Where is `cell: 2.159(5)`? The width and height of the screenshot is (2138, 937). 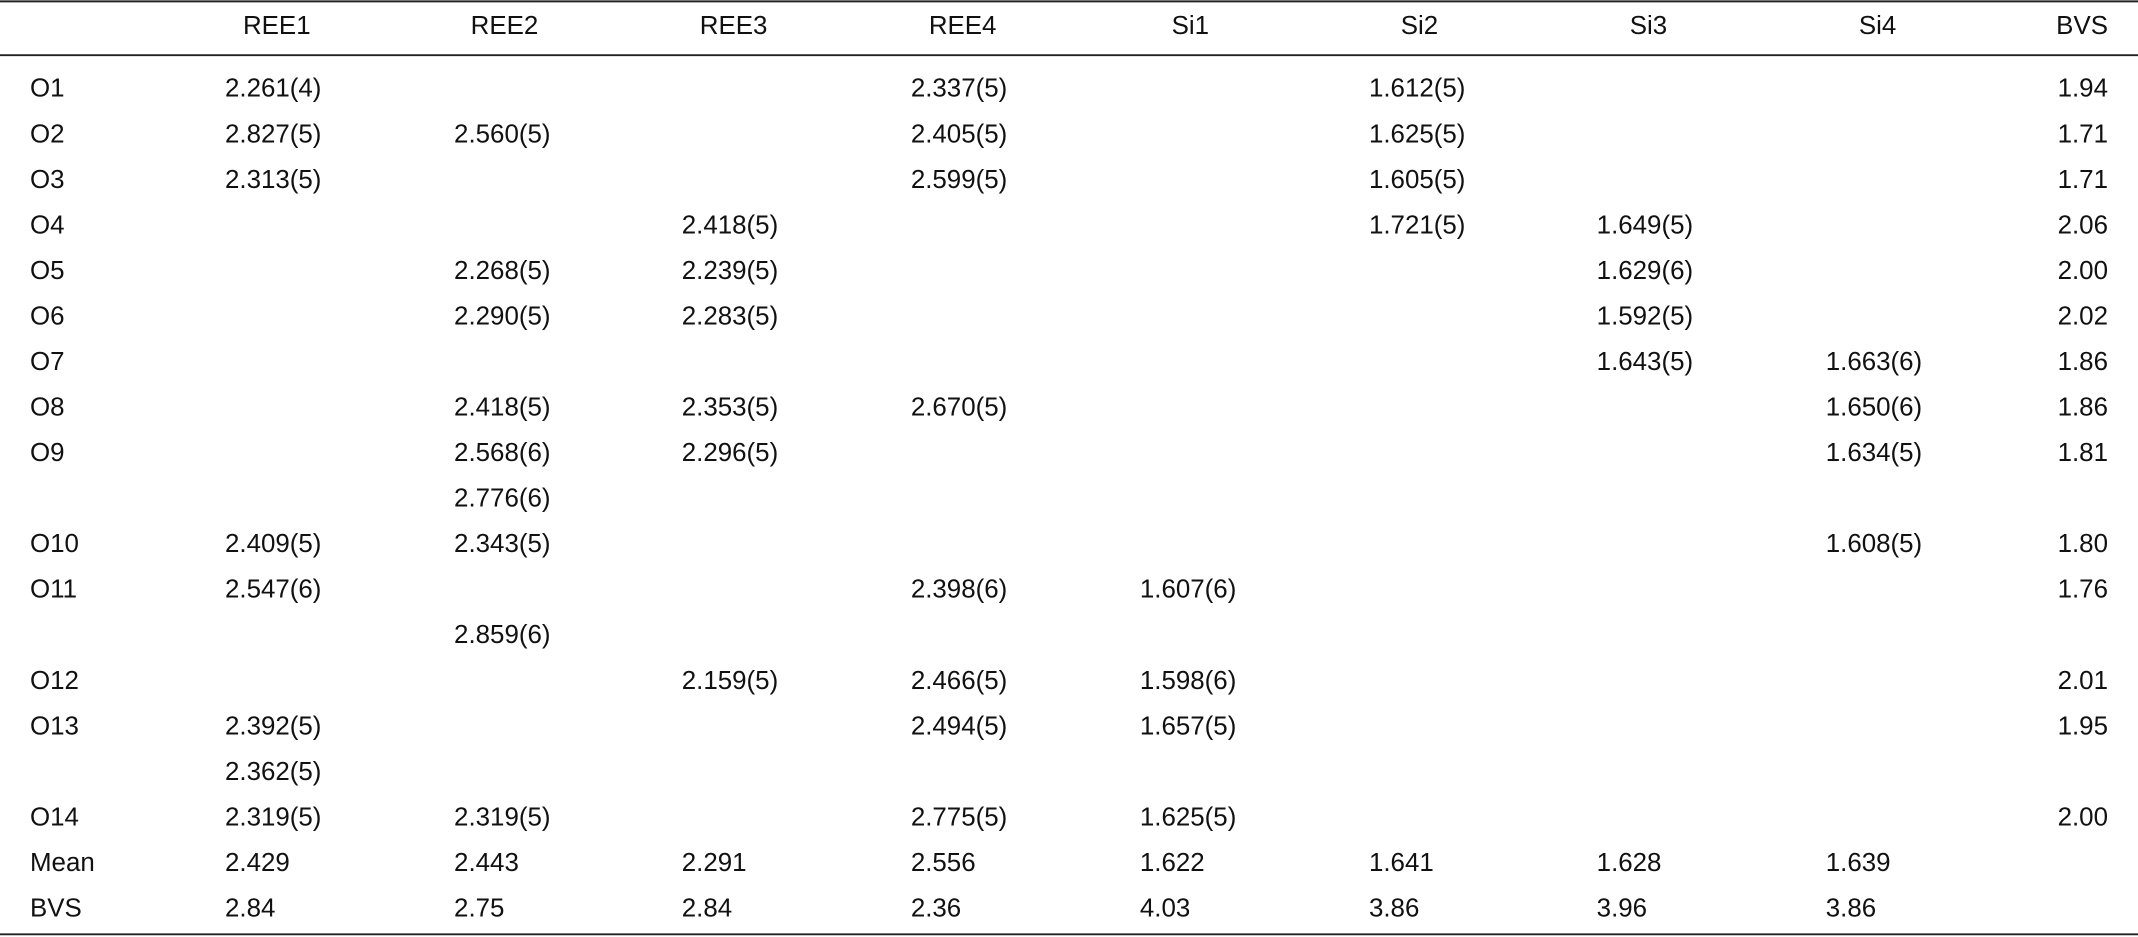
cell: 2.159(5) is located at coordinates (730, 681).